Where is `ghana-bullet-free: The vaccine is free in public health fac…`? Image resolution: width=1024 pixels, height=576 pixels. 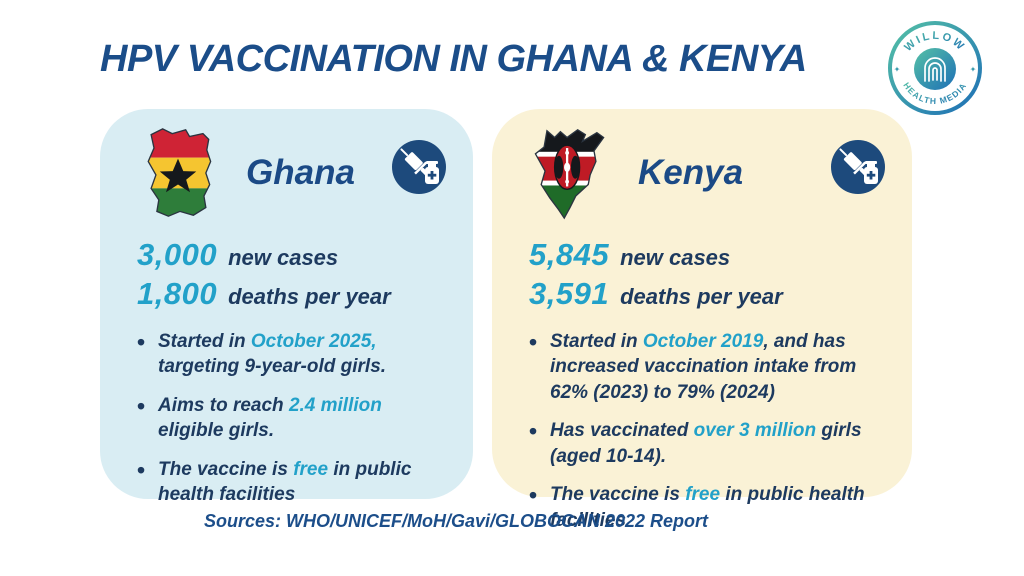 ghana-bullet-free: The vaccine is free in public health fac… is located at coordinates (293, 481).